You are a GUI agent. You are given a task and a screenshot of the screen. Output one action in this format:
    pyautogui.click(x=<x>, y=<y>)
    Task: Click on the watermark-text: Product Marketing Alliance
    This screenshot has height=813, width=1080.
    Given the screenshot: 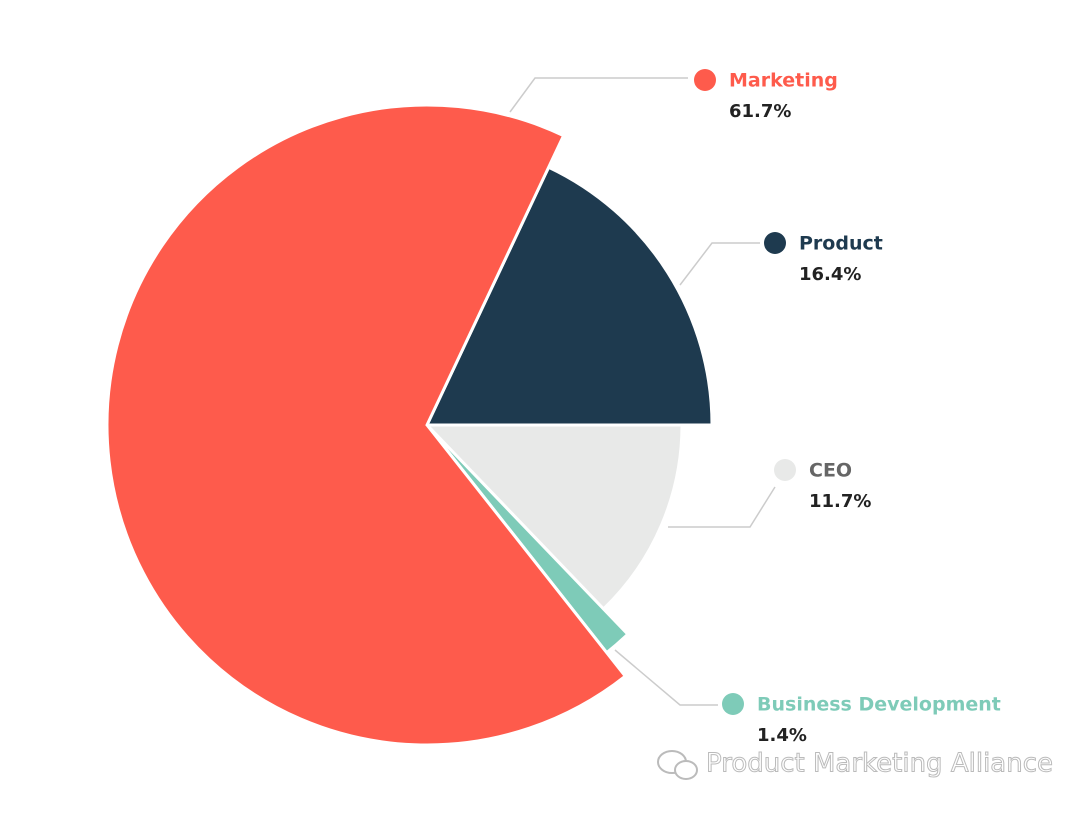 What is the action you would take?
    pyautogui.click(x=879, y=764)
    